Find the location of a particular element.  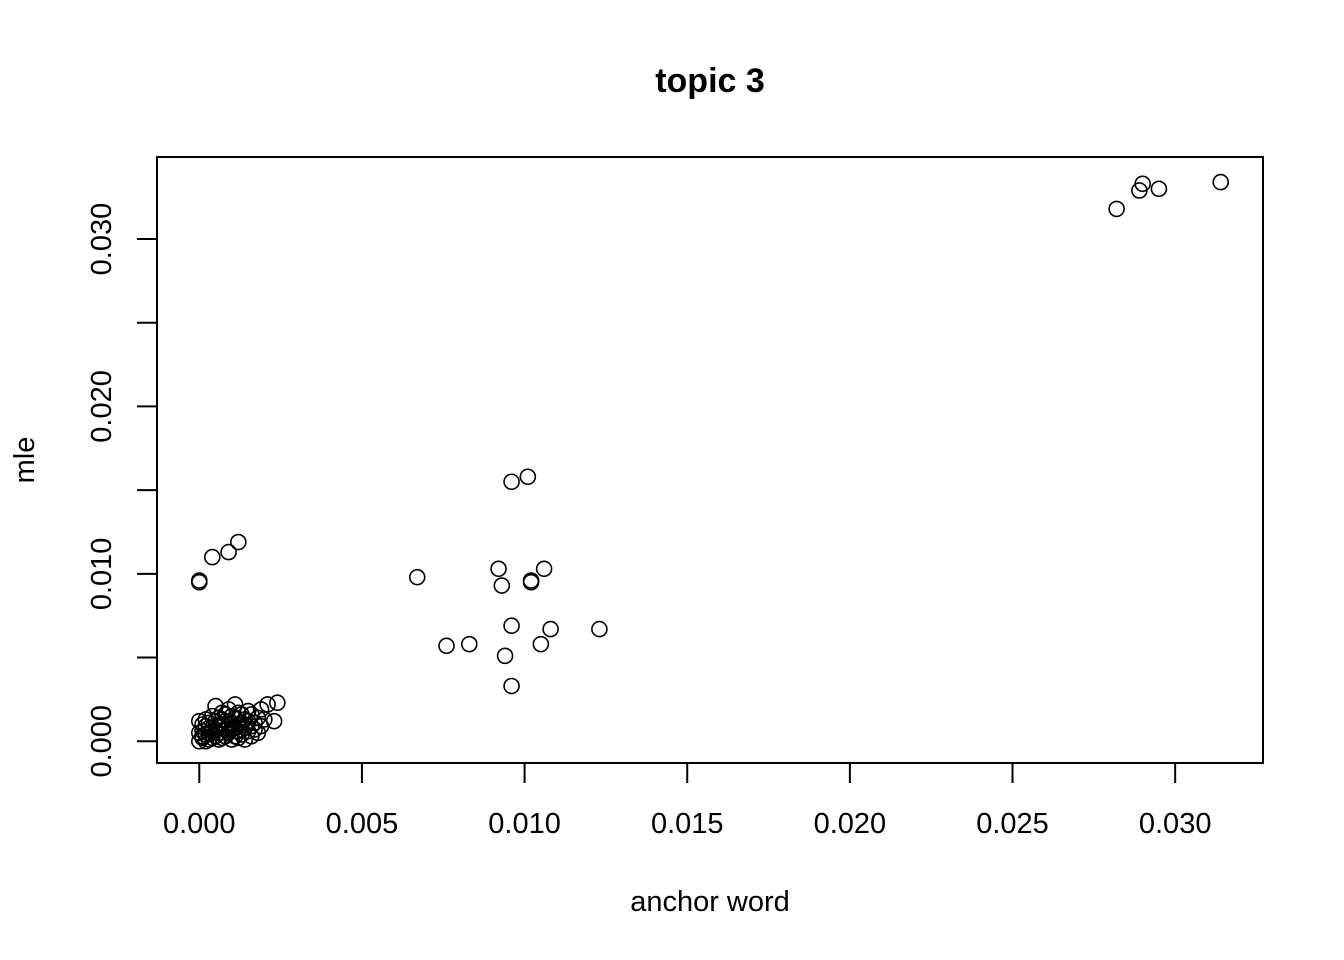

x-tick-label: 0.015 is located at coordinates (687, 824).